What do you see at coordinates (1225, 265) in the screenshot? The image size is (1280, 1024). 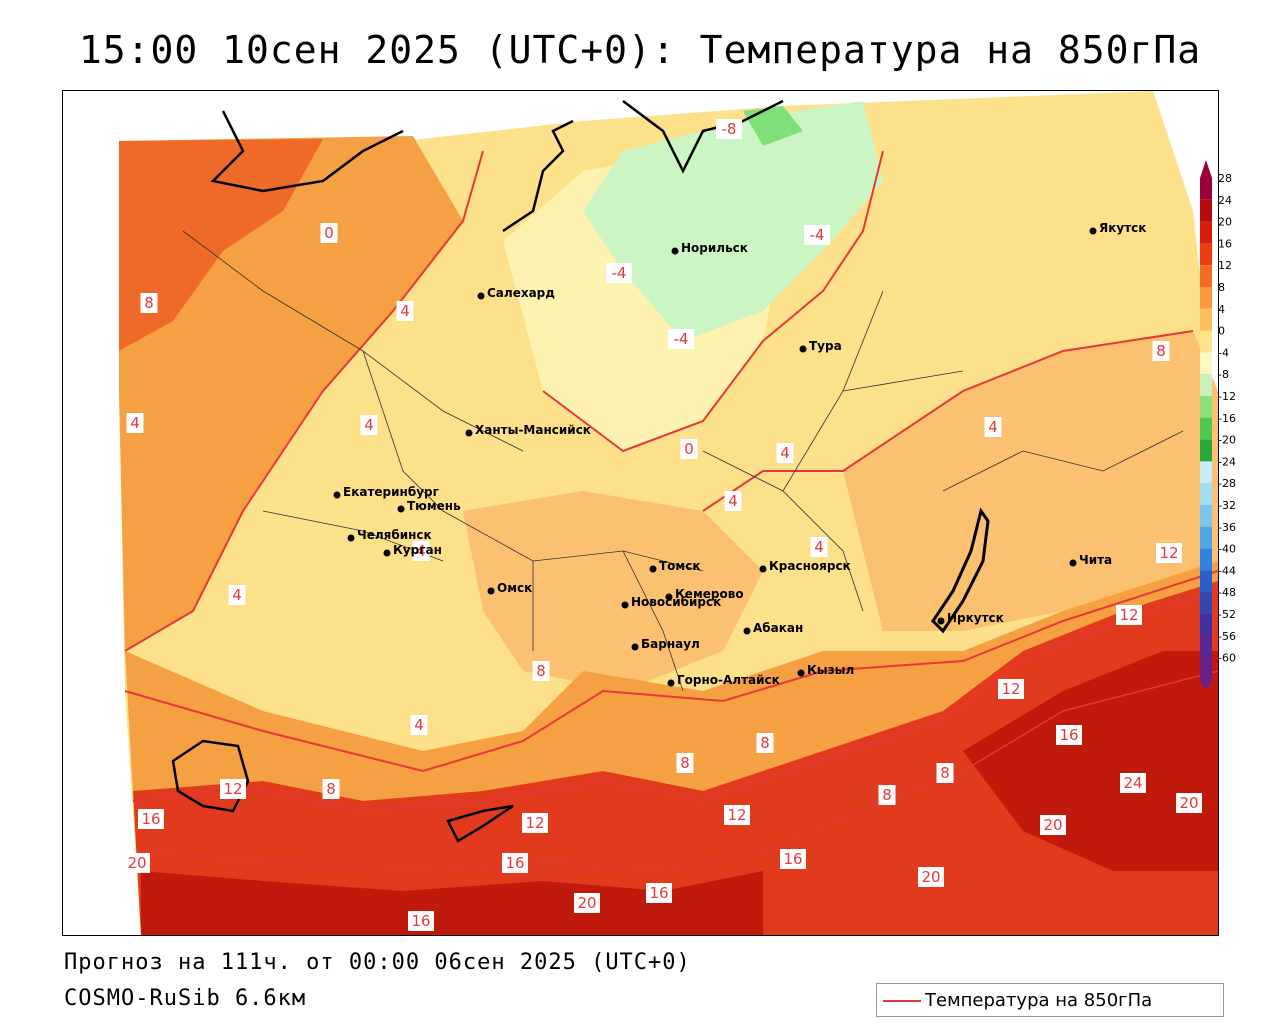 I see `scale-label: 12` at bounding box center [1225, 265].